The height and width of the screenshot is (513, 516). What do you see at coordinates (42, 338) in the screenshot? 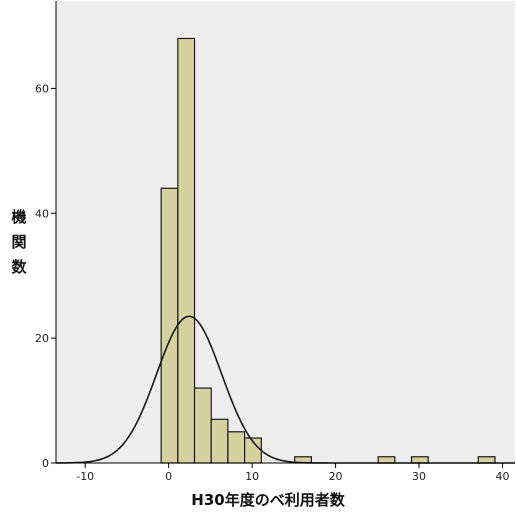
I see `y-tick-label: 20` at bounding box center [42, 338].